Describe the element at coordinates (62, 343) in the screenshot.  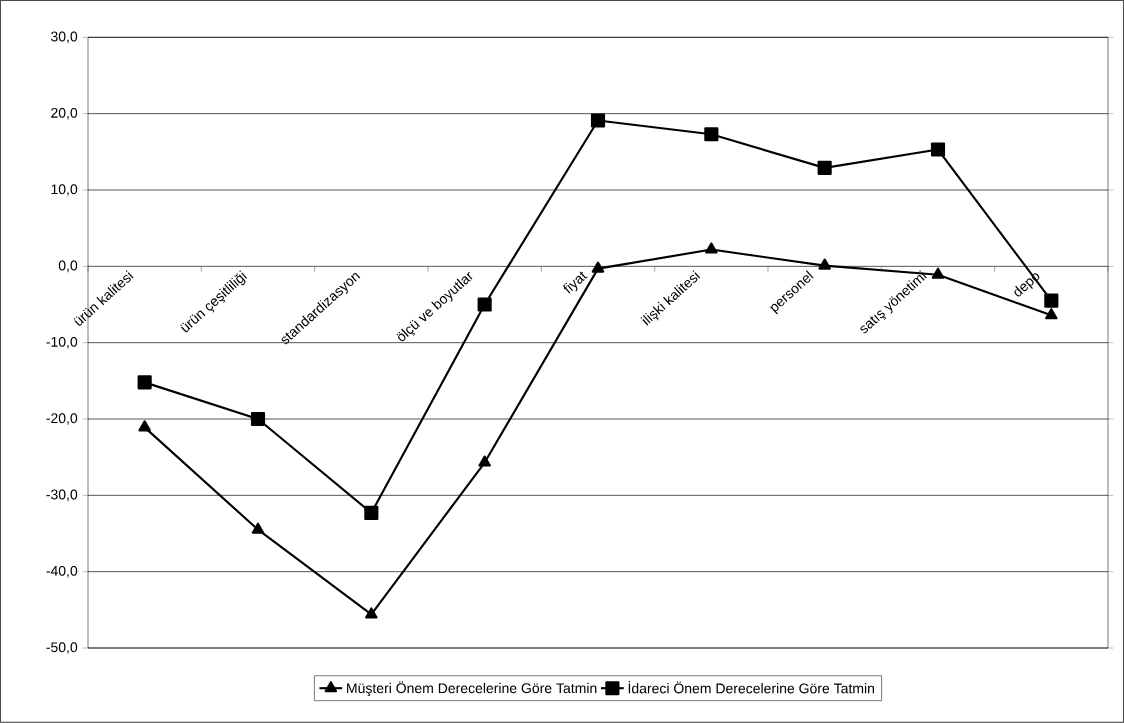
I see `y-tick-label: -10,0` at that location.